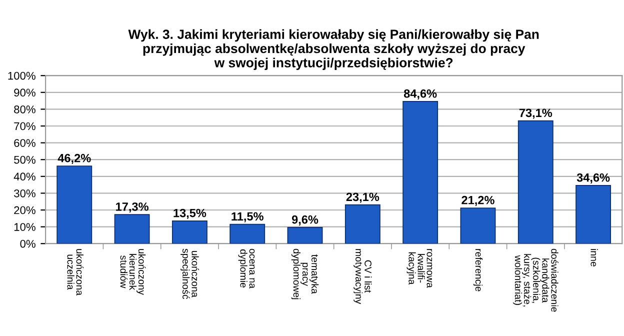  Describe the element at coordinates (333, 49) in the screenshot. I see `chart-title: Wyk. 3. Jakimi kryteriami kierowałaby się Pani/kierowałby się Pan przyjmując absolwentkę/absolwenta szkoły wyższej do pracy w swojej instytucji/przedsiębiorstwie?` at that location.